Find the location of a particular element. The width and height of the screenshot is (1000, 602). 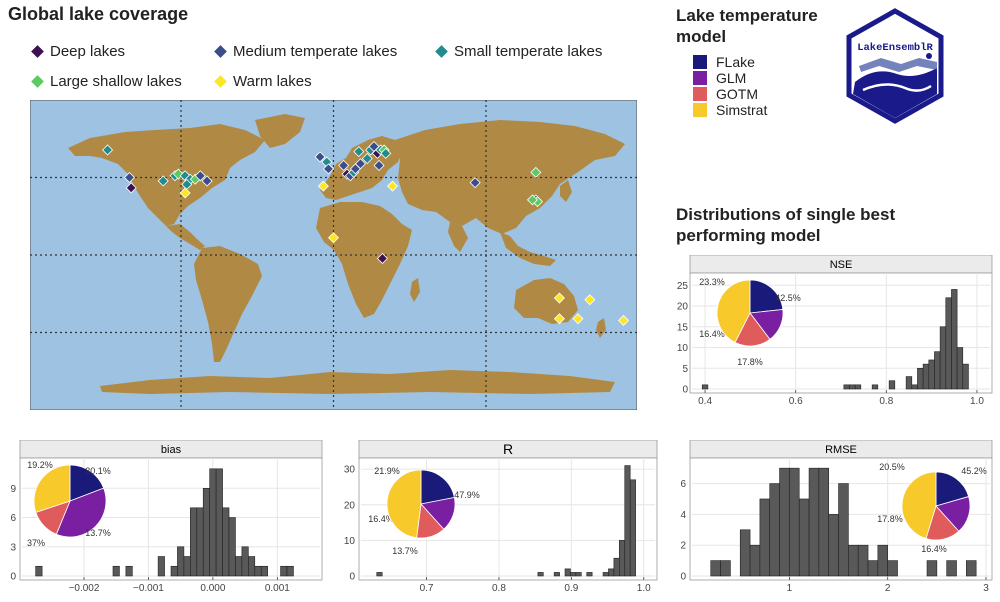

new-zealand is located at coordinates (601, 328).